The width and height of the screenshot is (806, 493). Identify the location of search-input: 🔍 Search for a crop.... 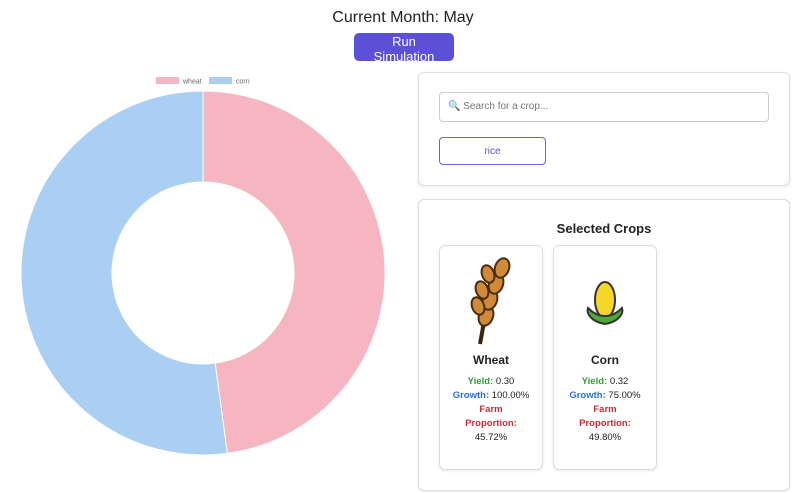
(604, 107).